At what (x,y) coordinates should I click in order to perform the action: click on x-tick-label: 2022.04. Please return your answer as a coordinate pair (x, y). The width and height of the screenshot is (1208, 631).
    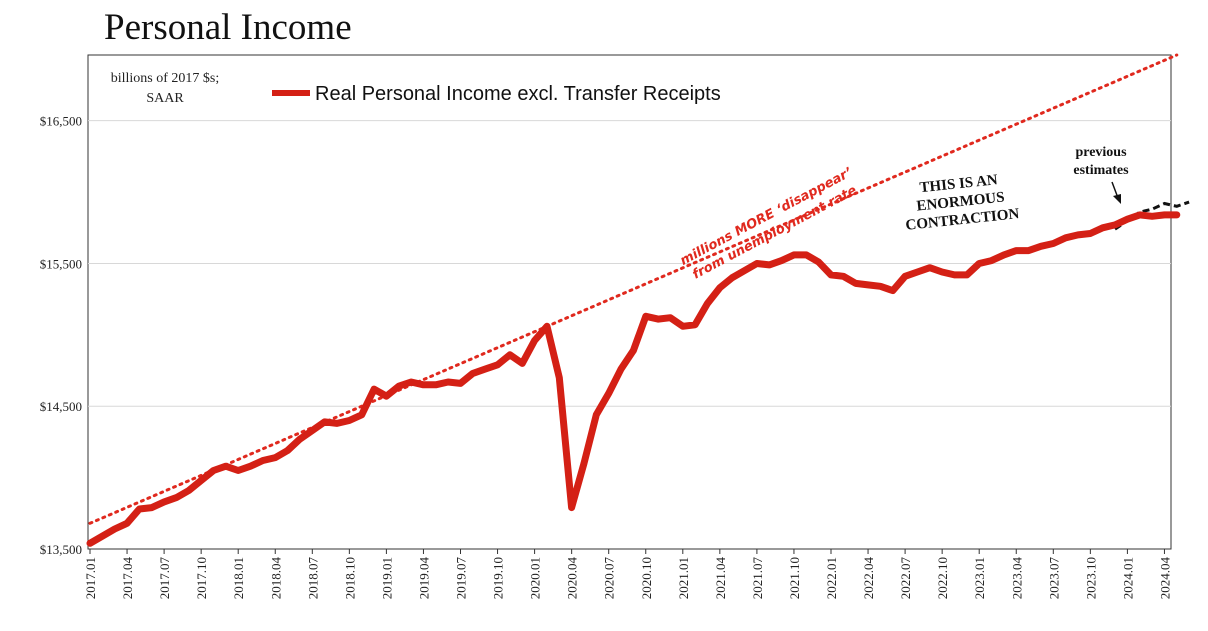
    Looking at the image, I should click on (868, 578).